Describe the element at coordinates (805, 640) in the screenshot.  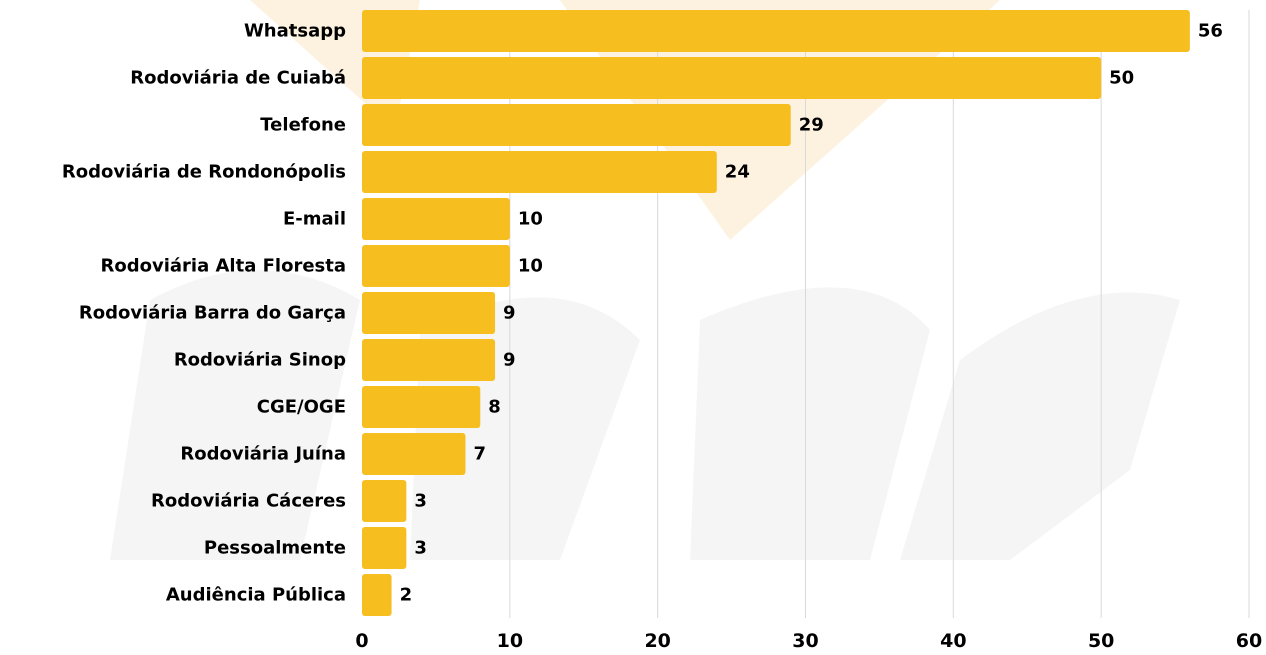
I see `x-tick-label: 30` at that location.